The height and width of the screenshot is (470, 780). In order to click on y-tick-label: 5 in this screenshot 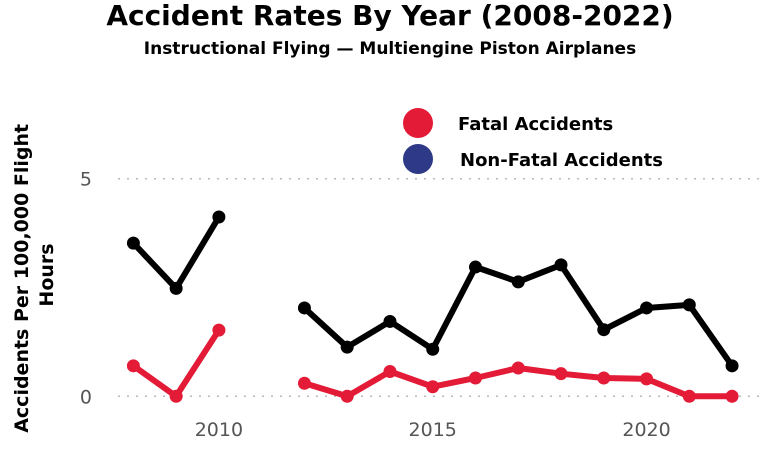, I will do `click(86, 180)`.